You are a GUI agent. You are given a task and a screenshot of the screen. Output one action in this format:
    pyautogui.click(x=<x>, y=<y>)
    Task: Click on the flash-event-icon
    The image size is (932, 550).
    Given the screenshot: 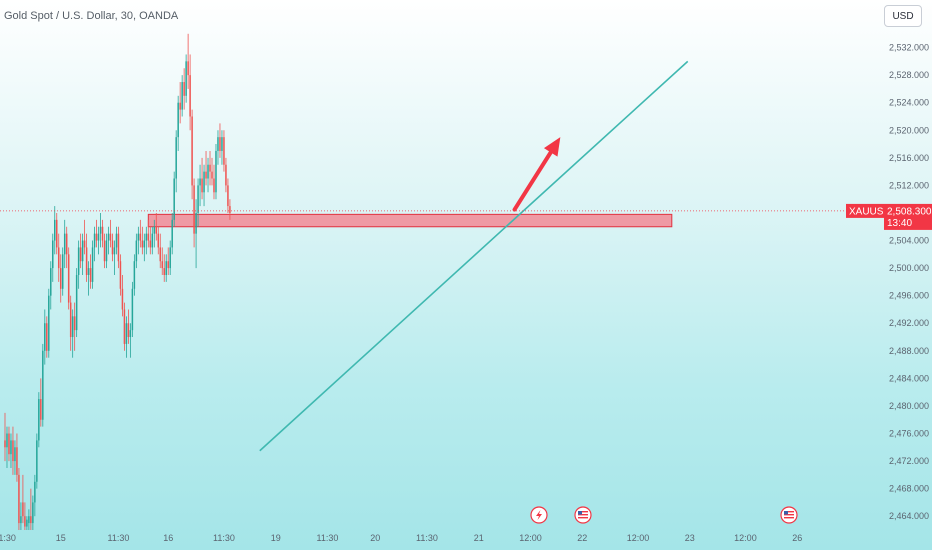 What is the action you would take?
    pyautogui.click(x=539, y=515)
    